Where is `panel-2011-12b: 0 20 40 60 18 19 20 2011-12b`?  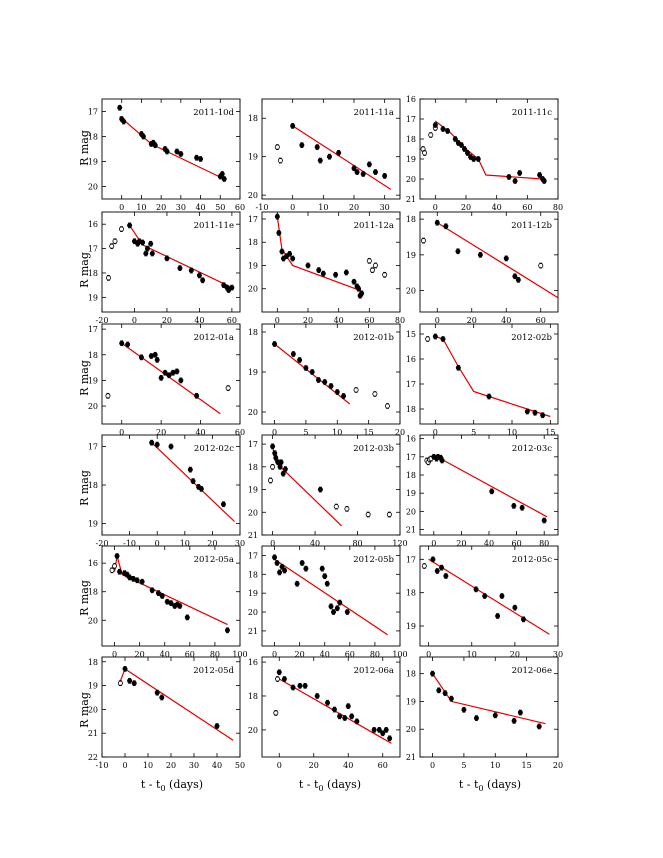
panel-2011-12b: 0 20 40 60 18 19 20 2011-12b is located at coordinates (482, 268).